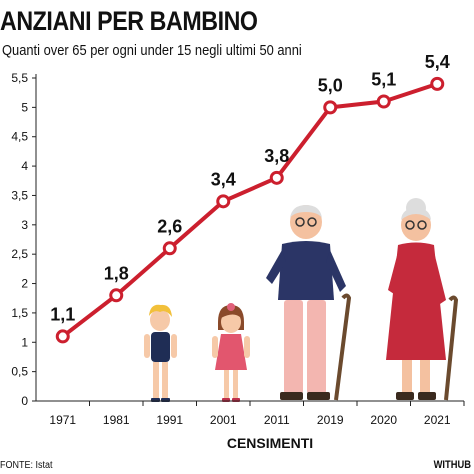 This screenshot has width=474, height=474. What do you see at coordinates (116, 420) in the screenshot?
I see `x-tick-label: 1981` at bounding box center [116, 420].